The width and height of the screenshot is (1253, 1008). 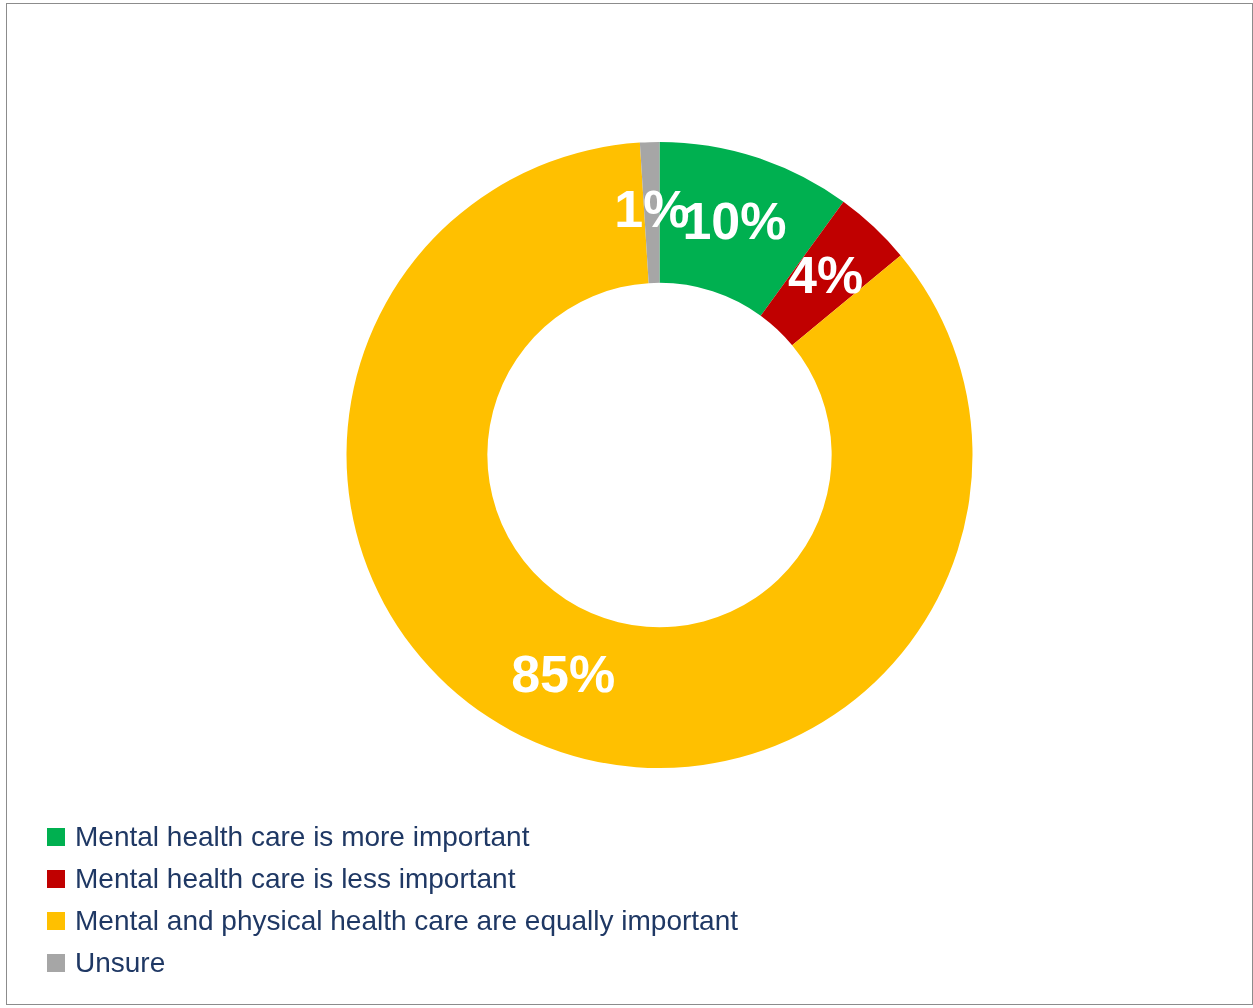 I want to click on legend-label: Mental health care is more important, so click(x=302, y=837).